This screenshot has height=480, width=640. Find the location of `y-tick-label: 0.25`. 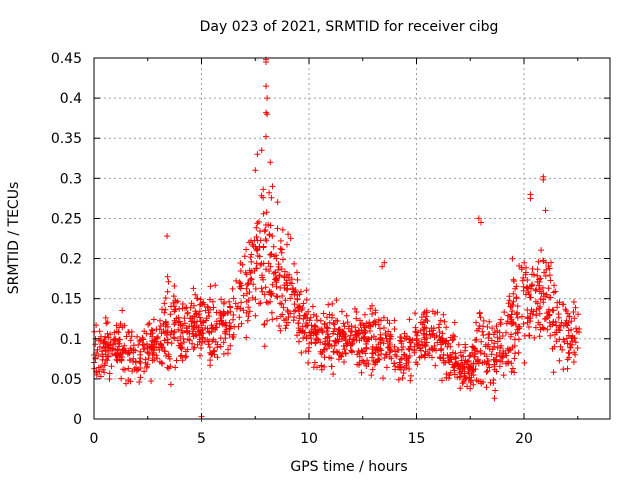

y-tick-label: 0.25 is located at coordinates (66, 219).